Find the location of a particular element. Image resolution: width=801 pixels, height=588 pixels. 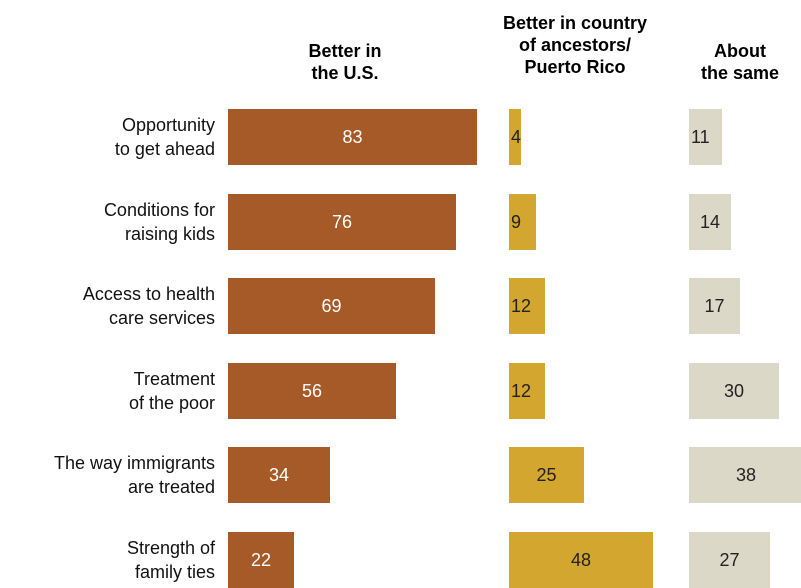

bar-value-us: 56 is located at coordinates (312, 391).